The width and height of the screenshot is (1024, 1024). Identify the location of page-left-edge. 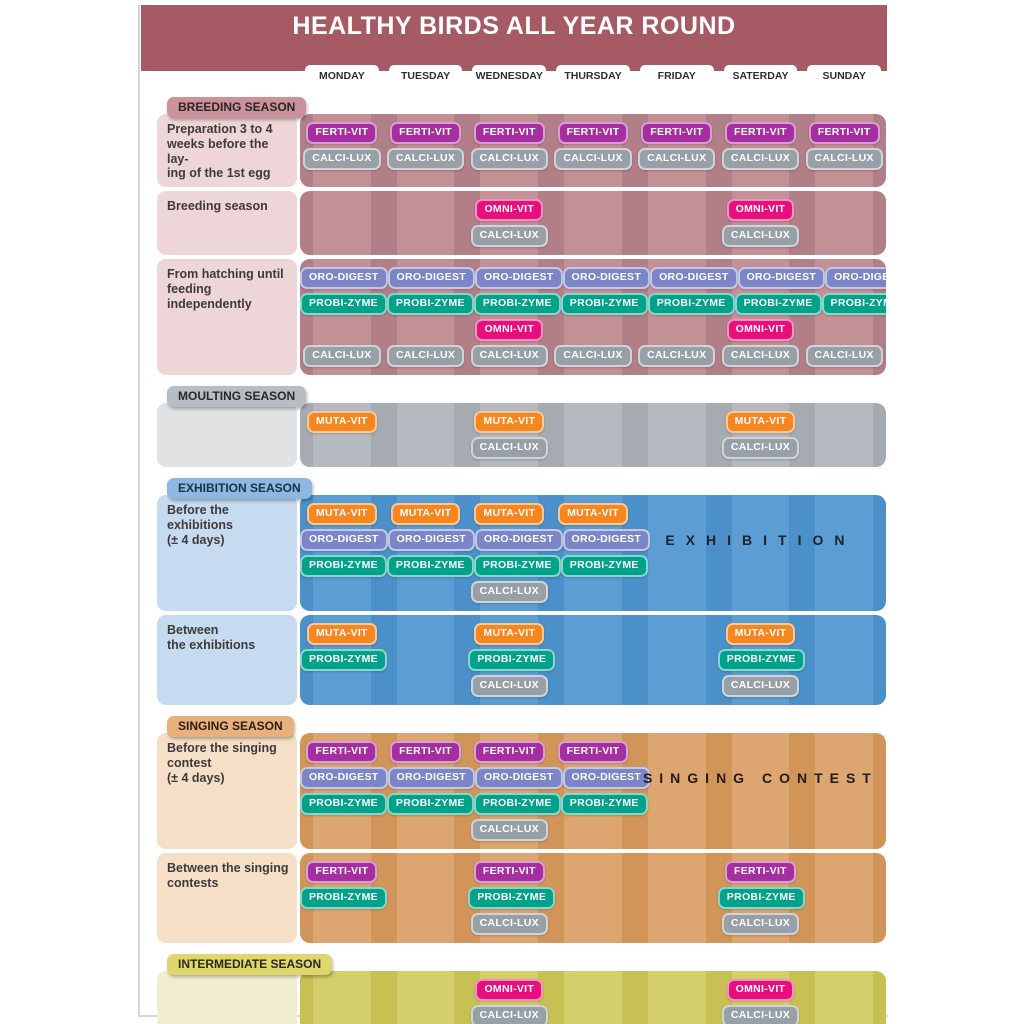
(139, 510).